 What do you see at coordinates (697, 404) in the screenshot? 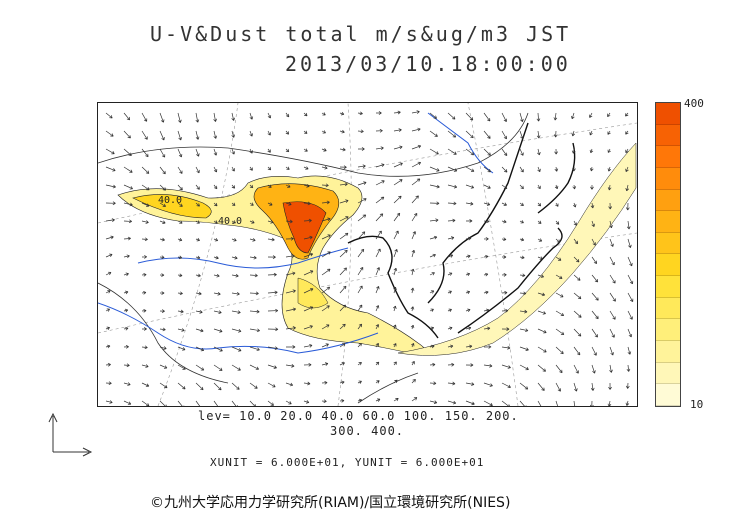
I see `colorbar-min-label: 10` at bounding box center [697, 404].